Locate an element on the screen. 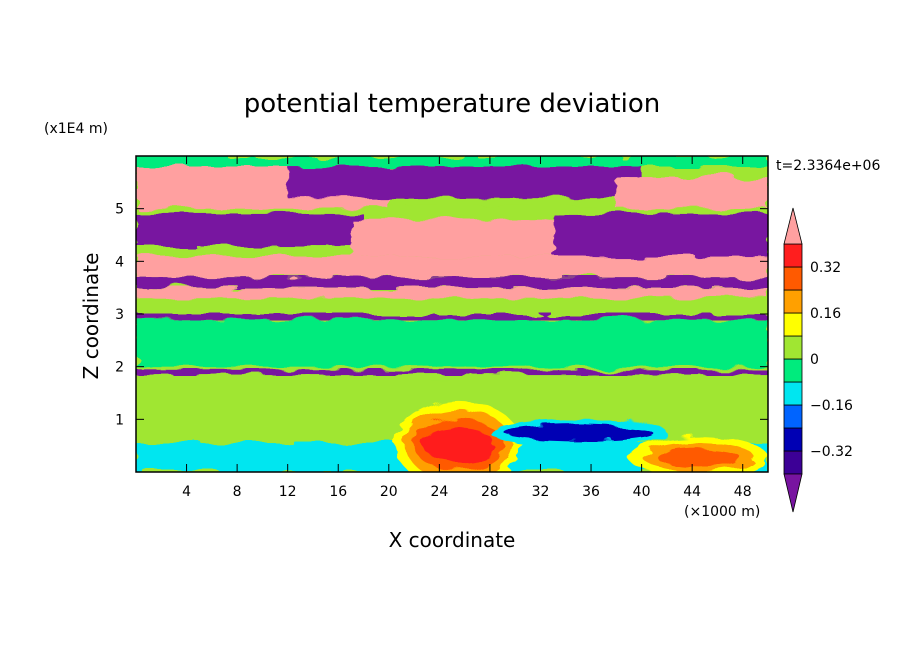 Image resolution: width=904 pixels, height=654 pixels. x-tick-label: 12 is located at coordinates (288, 492).